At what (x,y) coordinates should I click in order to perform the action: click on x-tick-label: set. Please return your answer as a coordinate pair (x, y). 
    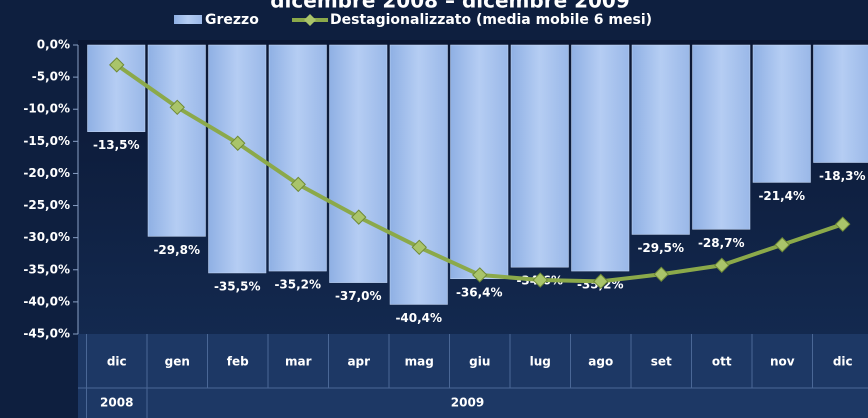
    Looking at the image, I should click on (661, 362).